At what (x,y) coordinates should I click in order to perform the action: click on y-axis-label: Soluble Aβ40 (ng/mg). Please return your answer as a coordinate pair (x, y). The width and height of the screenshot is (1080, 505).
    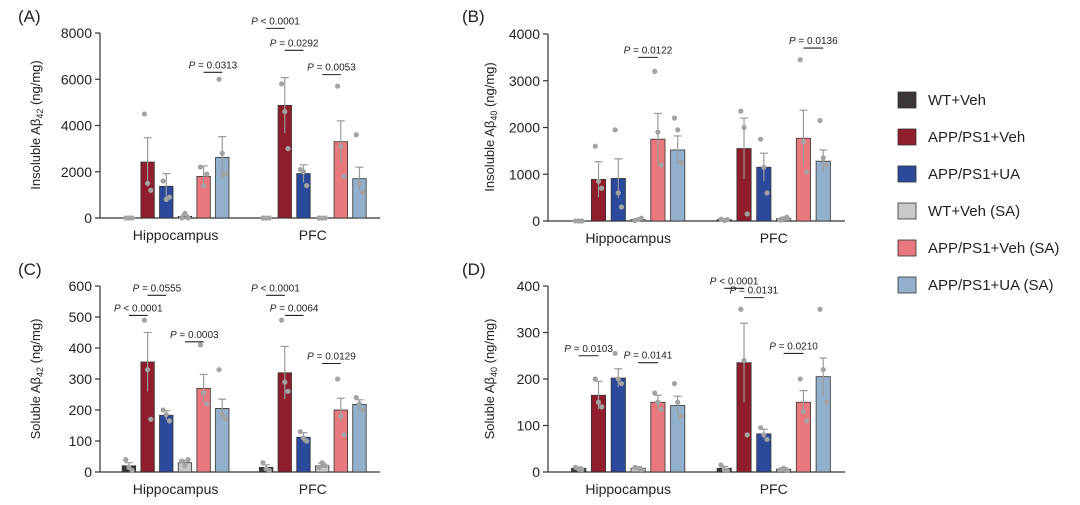
    Looking at the image, I should click on (490, 379).